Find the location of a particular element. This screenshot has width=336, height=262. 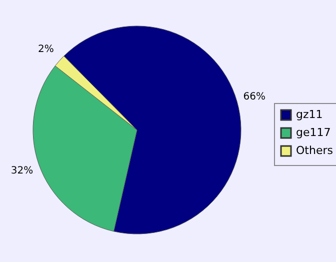

data-label: 66% is located at coordinates (254, 97).